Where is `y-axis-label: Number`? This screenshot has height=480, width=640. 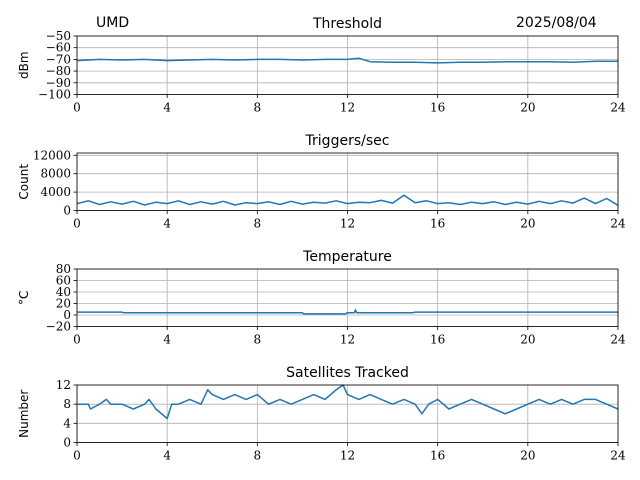
y-axis-label: Number is located at coordinates (24, 414).